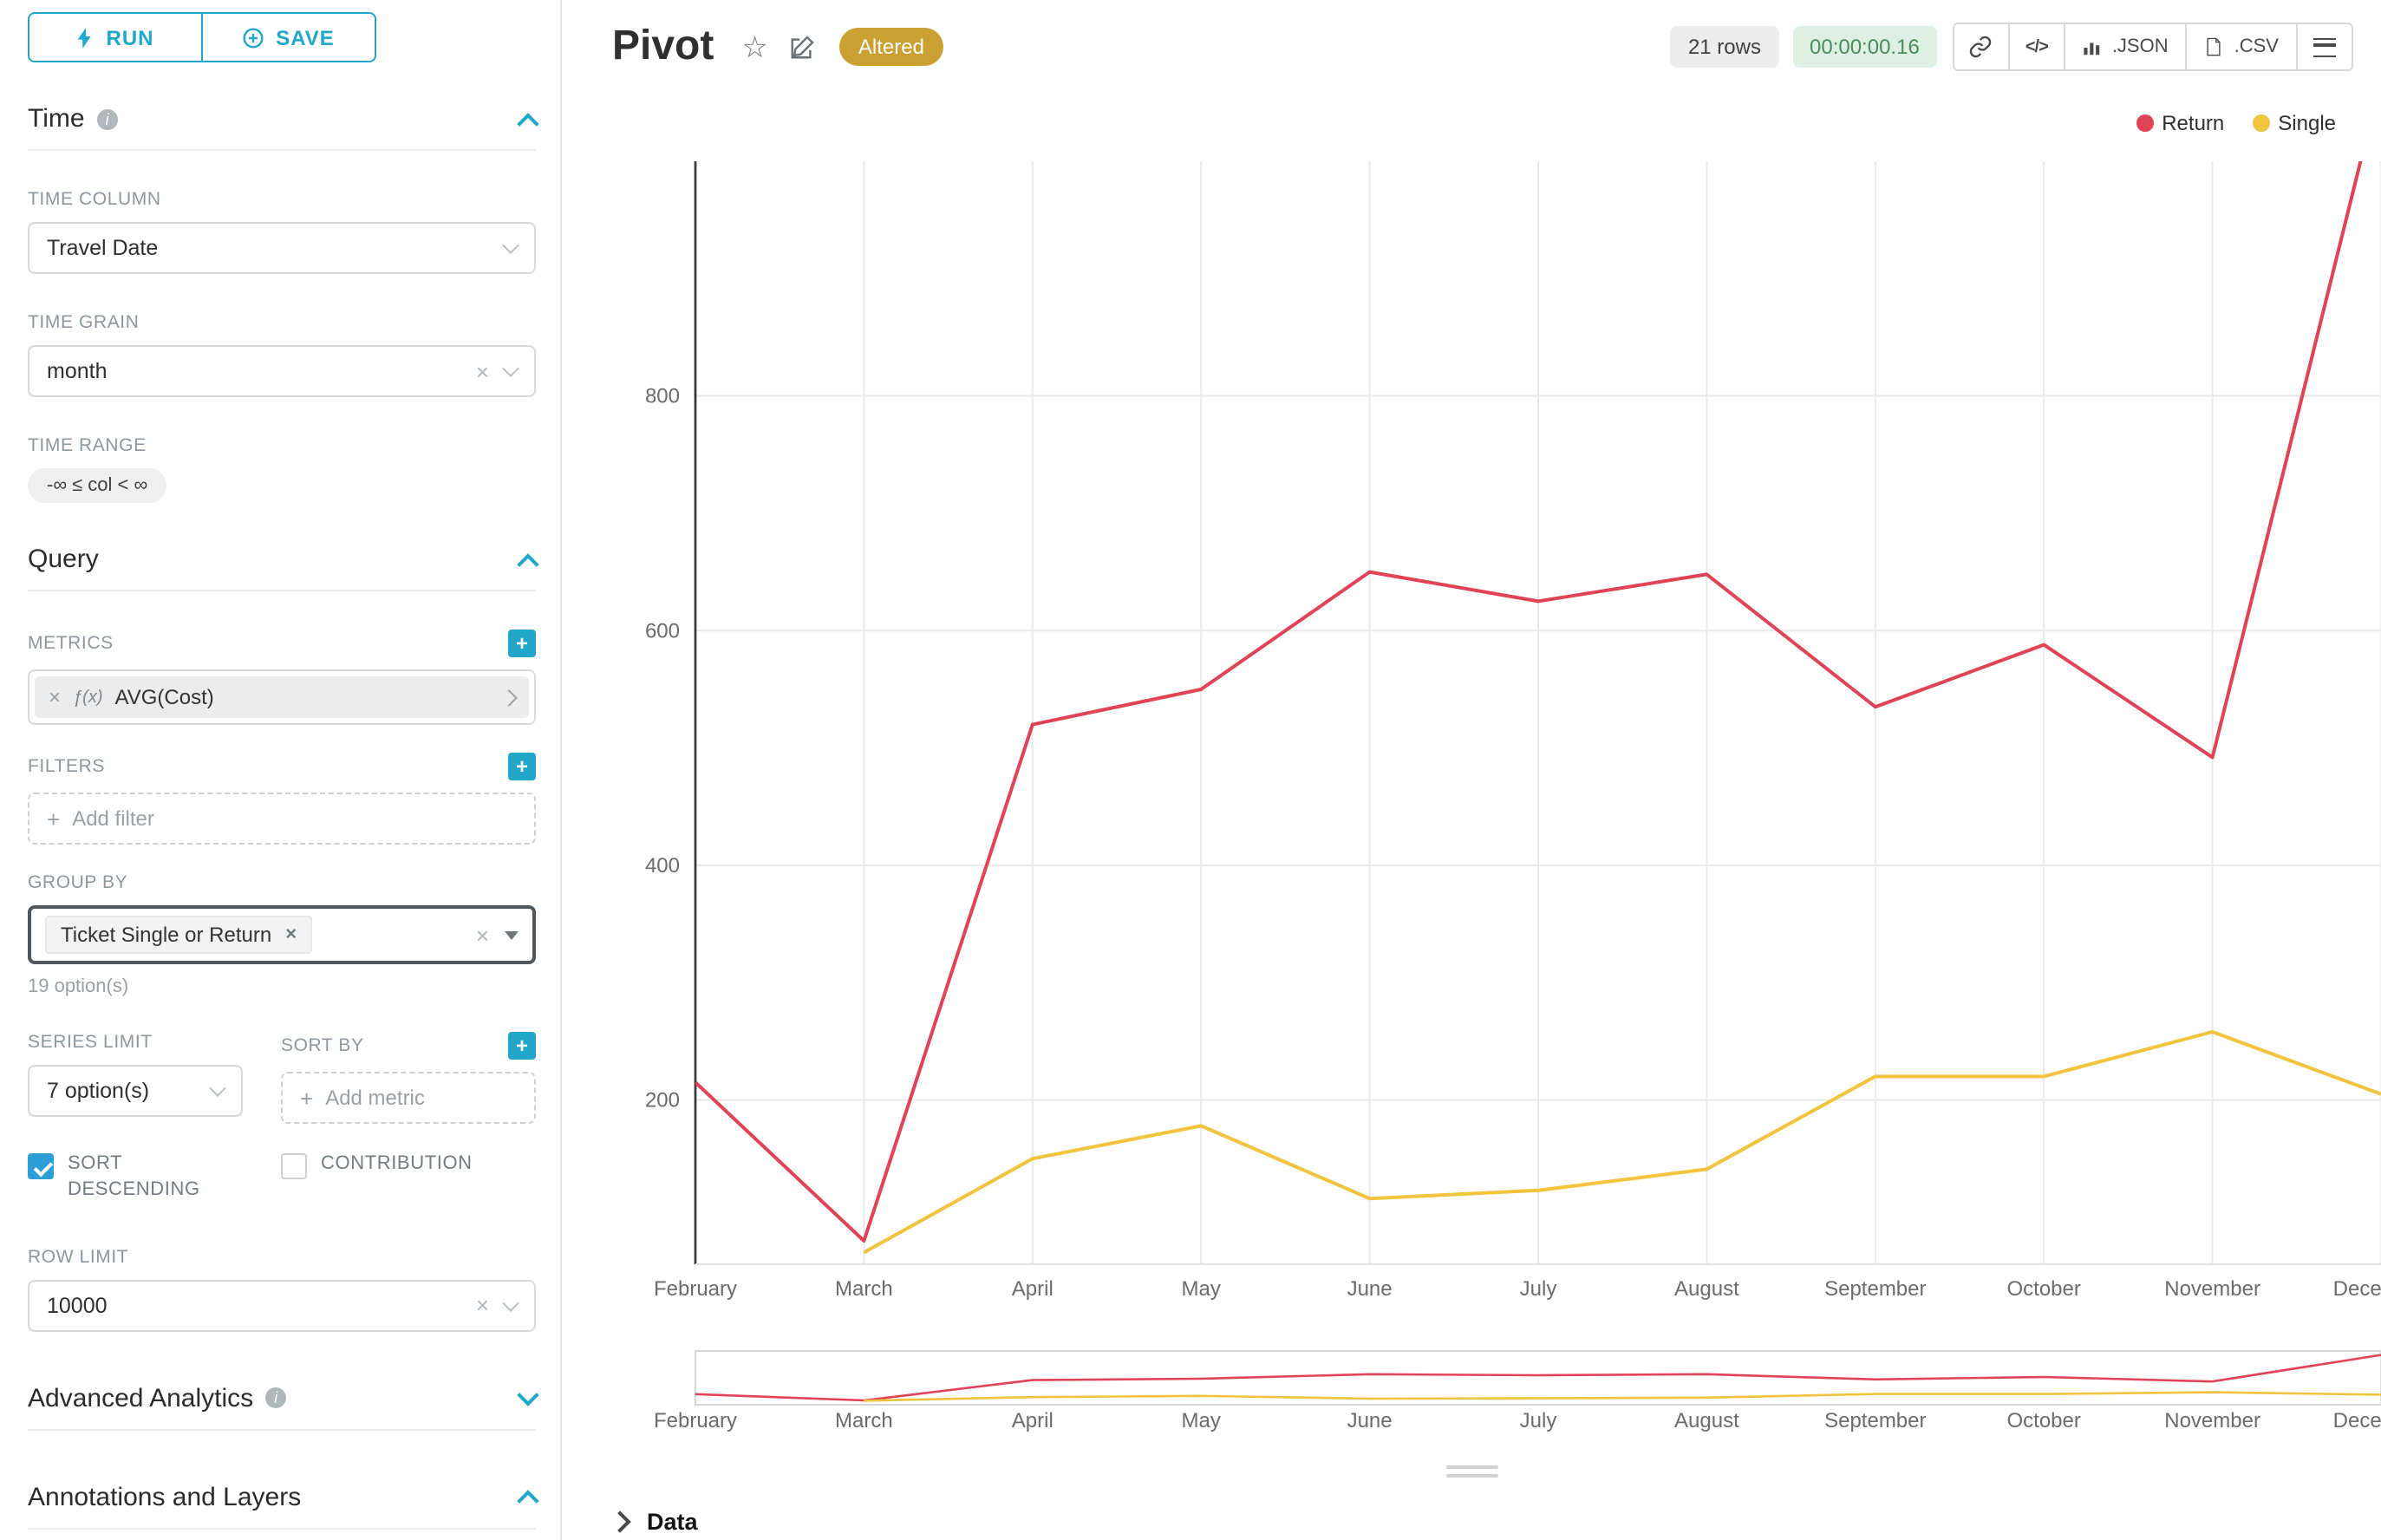 Image resolution: width=2381 pixels, height=1540 pixels. Describe the element at coordinates (294, 1166) in the screenshot. I see `contribution-checkbox` at that location.